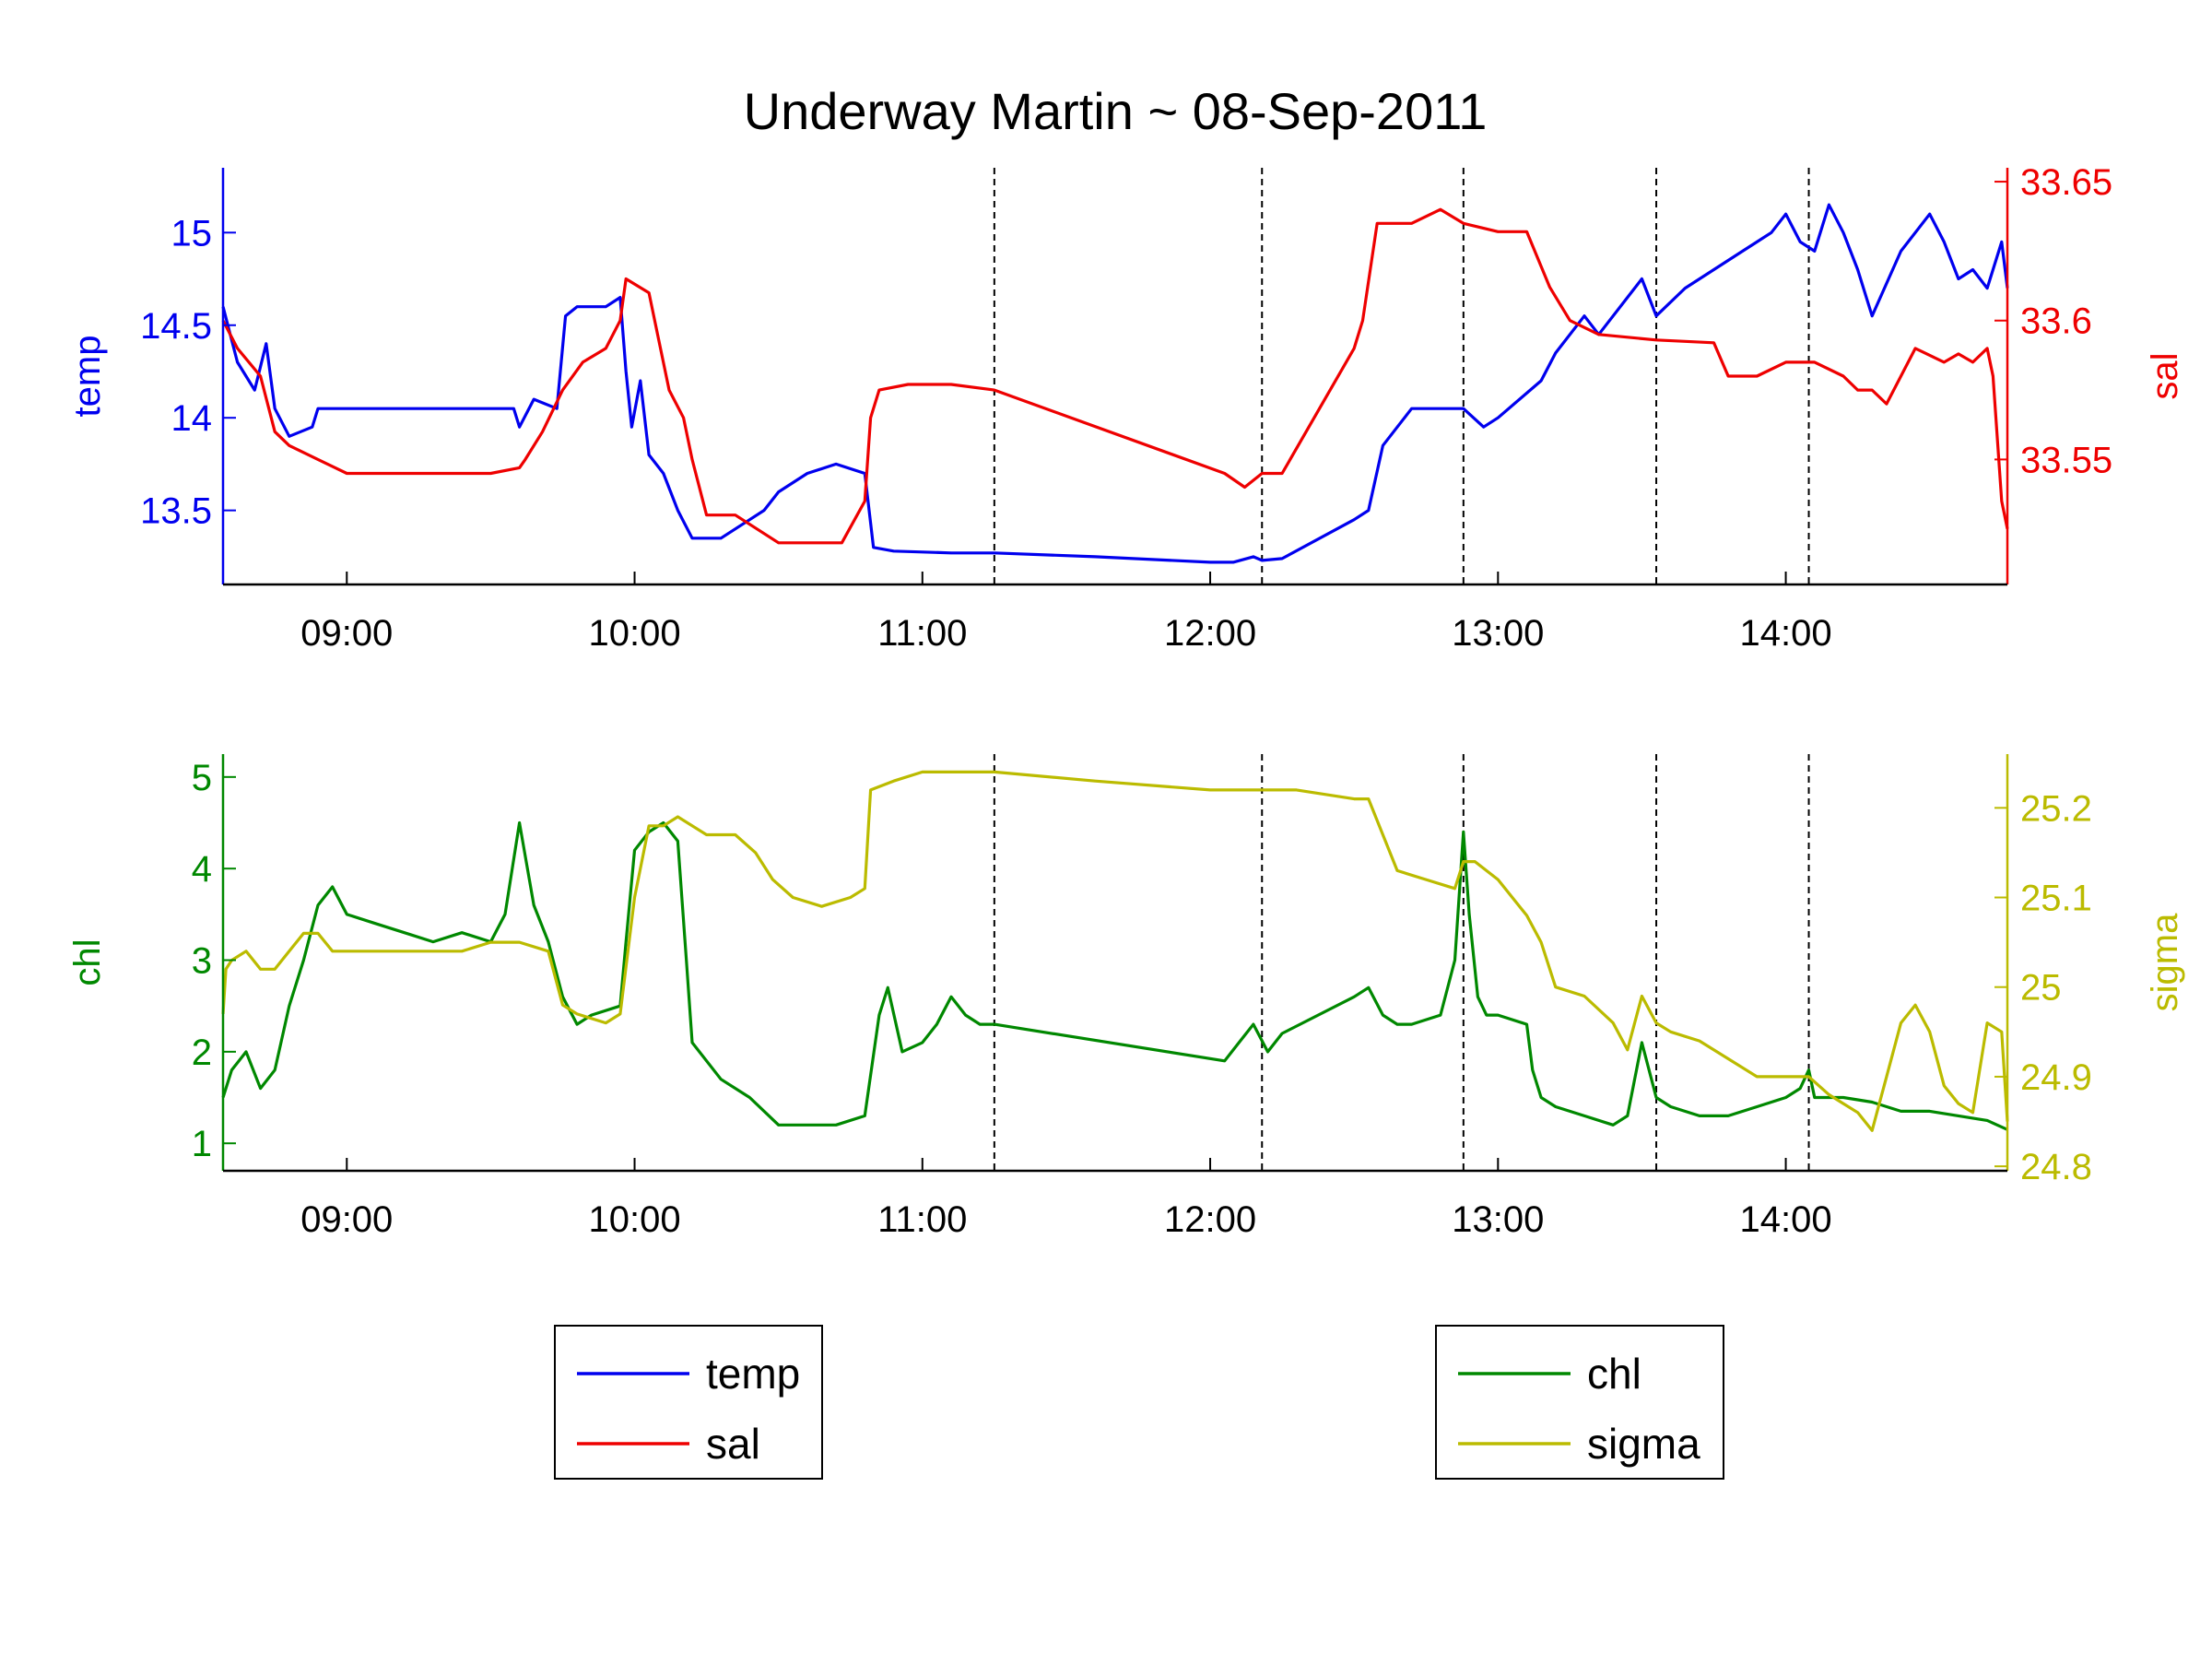 Image resolution: width=2212 pixels, height=1664 pixels. What do you see at coordinates (192, 233) in the screenshot?
I see `left-y-tick-label: 15` at bounding box center [192, 233].